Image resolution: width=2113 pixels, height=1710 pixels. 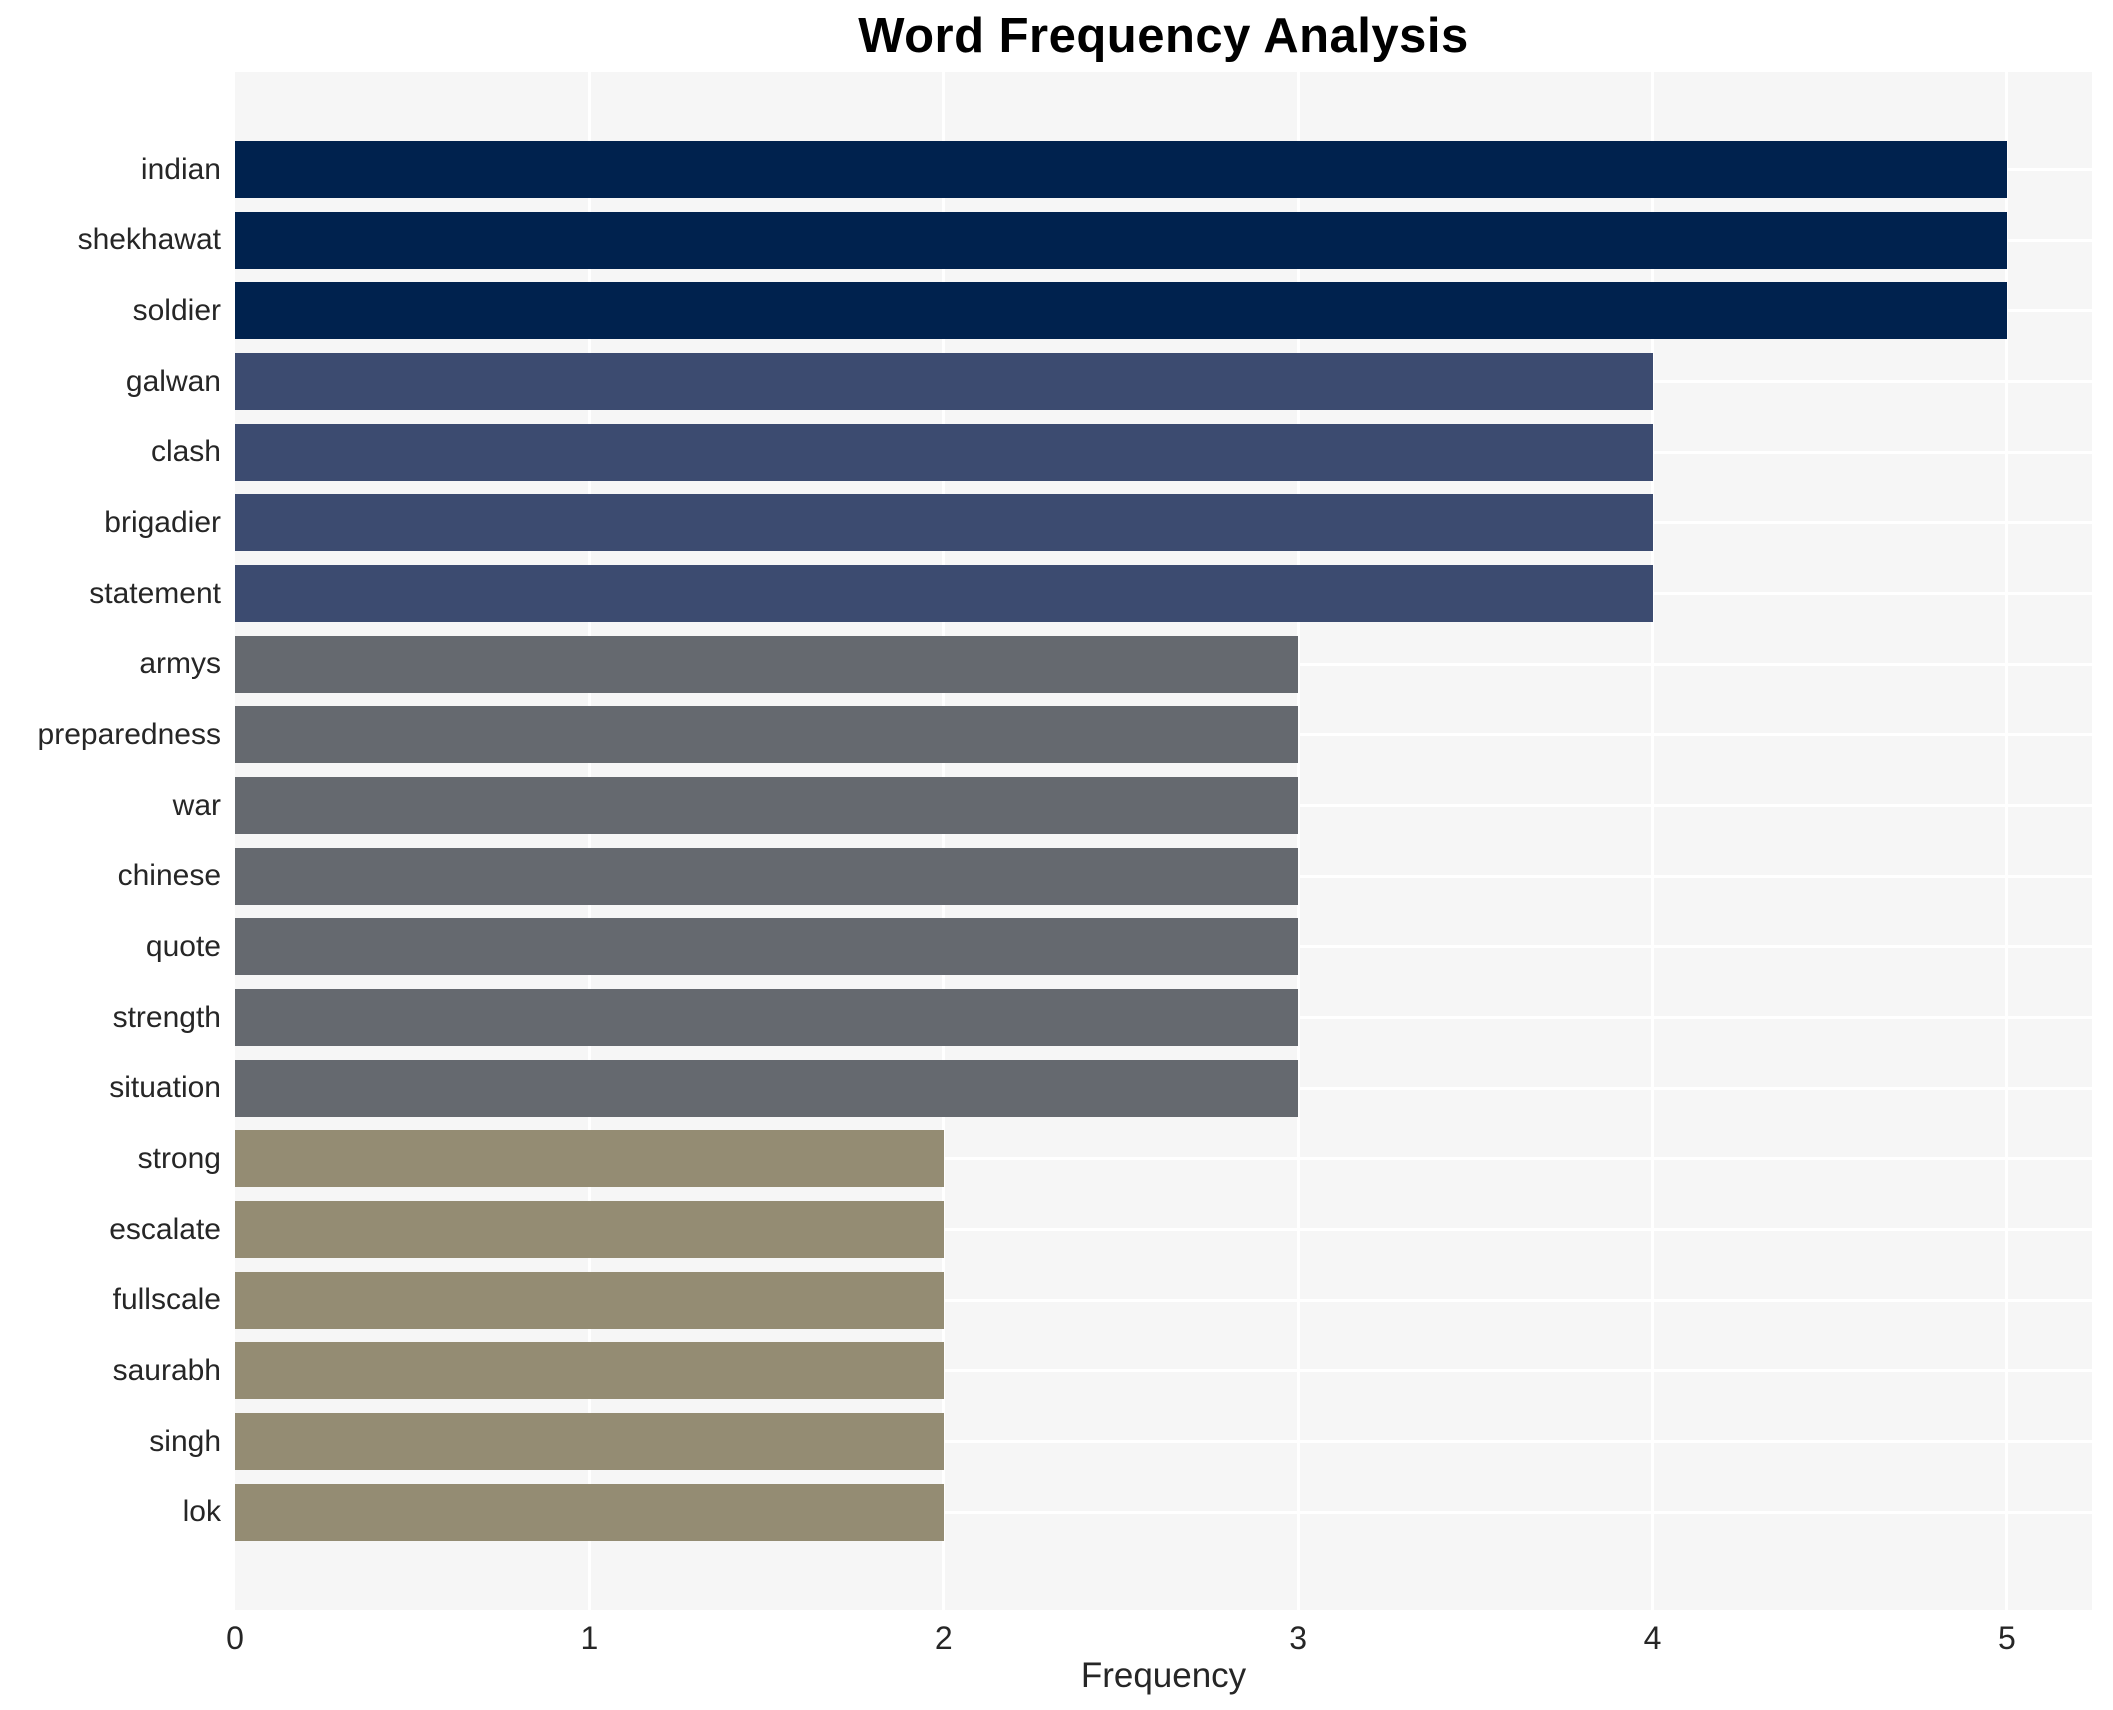 I want to click on bar-row: fullscale, so click(x=1102, y=1300).